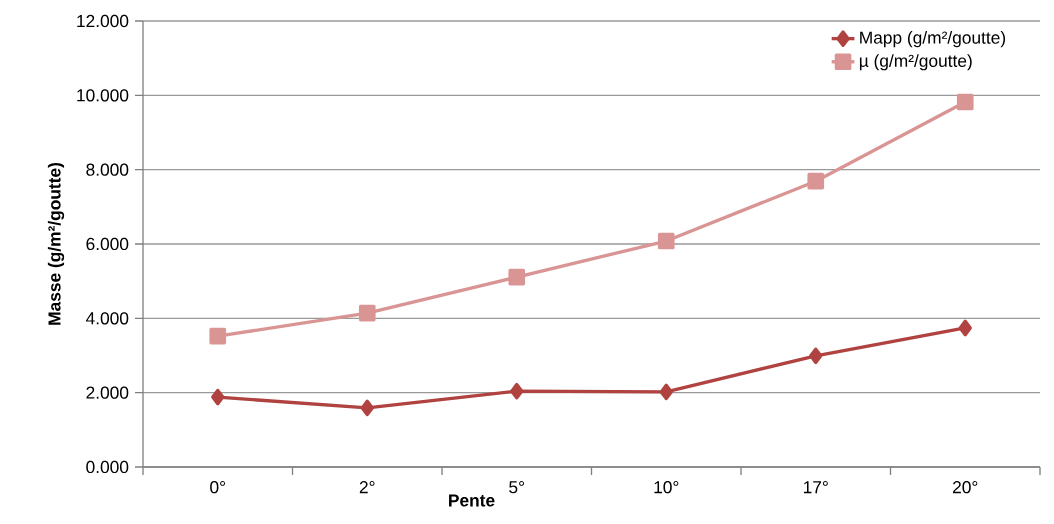 This screenshot has height=524, width=1054. Describe the element at coordinates (107, 169) in the screenshot. I see `y-tick-label: 8.000` at that location.